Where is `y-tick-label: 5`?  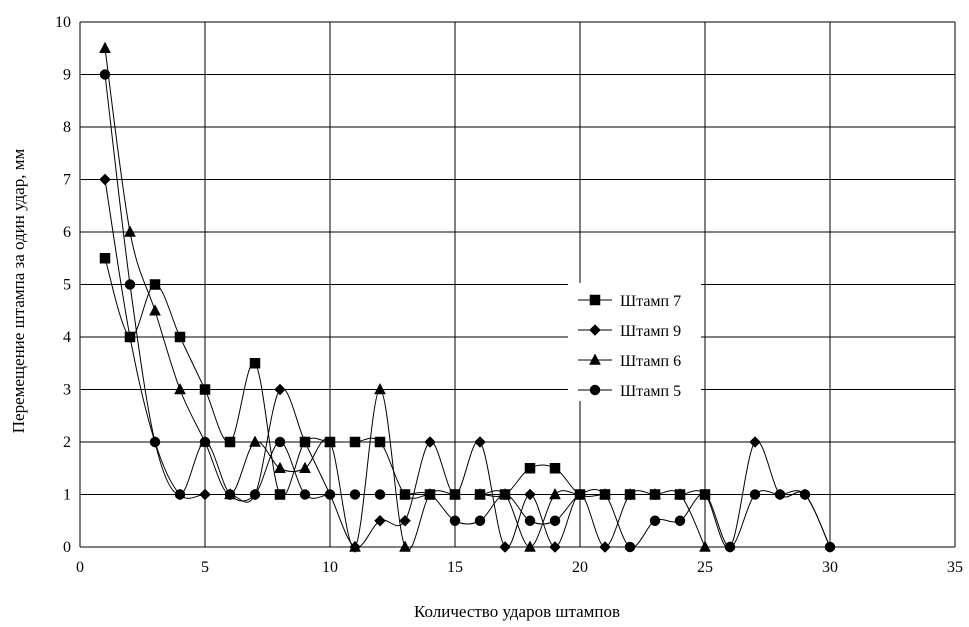 y-tick-label: 5 is located at coordinates (67, 285).